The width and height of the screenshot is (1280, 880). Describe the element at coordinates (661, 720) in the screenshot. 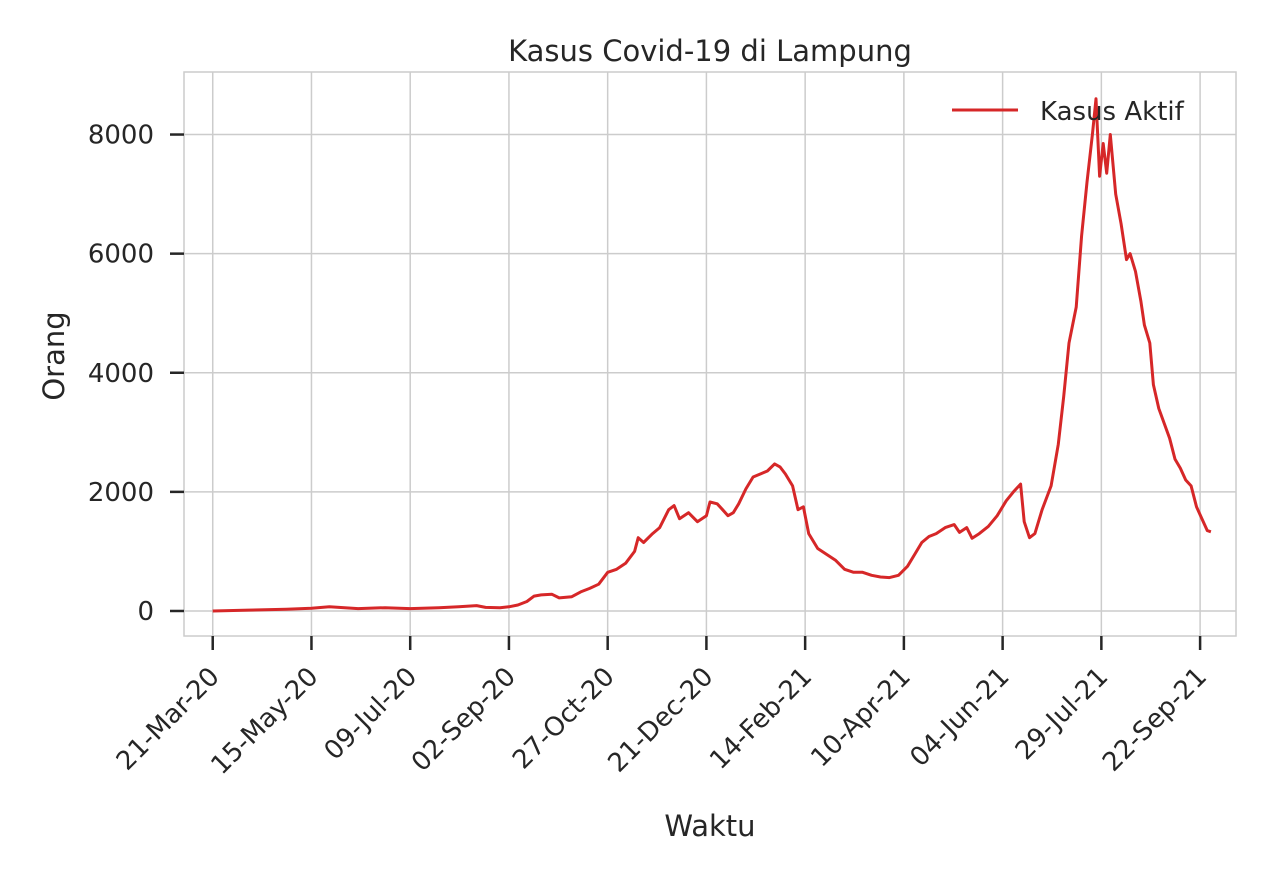

I see `x-tick-label: 21-Dec-20` at that location.